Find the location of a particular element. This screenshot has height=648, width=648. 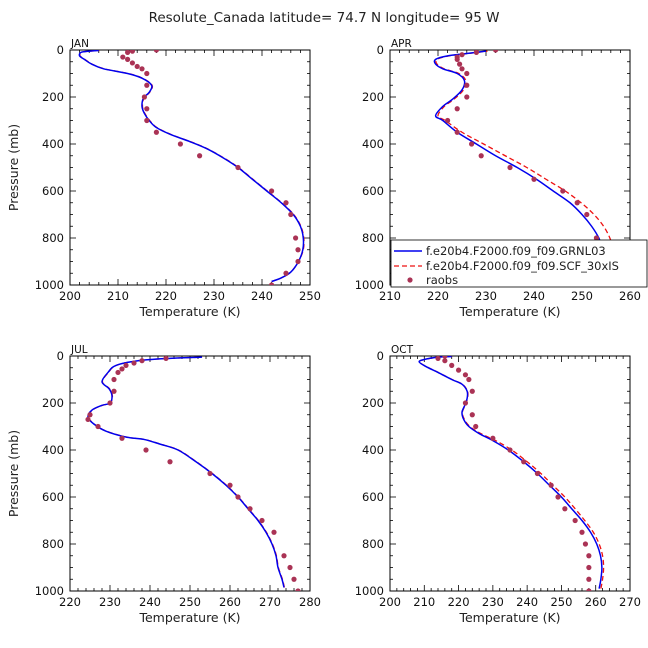

x-tick-label: 260 is located at coordinates (596, 602).